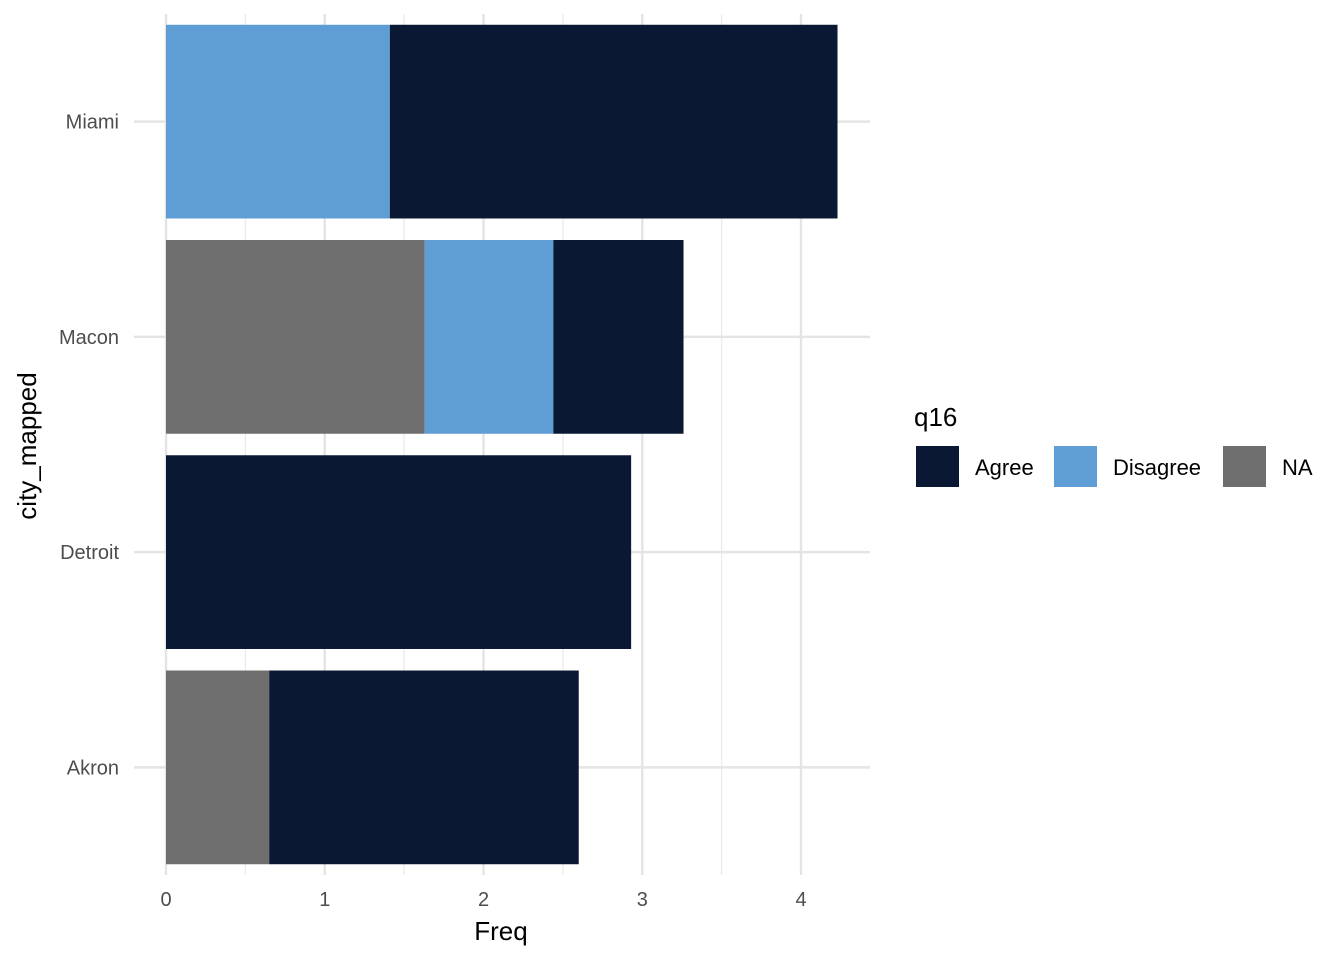  Describe the element at coordinates (89, 338) in the screenshot. I see `y-tick-label: Macon` at that location.